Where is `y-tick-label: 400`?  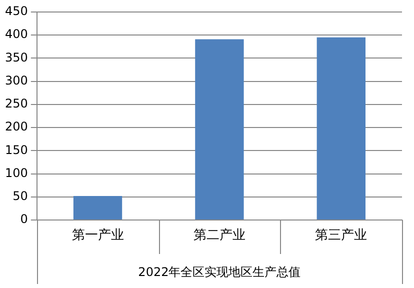 y-tick-label: 400 is located at coordinates (16, 34).